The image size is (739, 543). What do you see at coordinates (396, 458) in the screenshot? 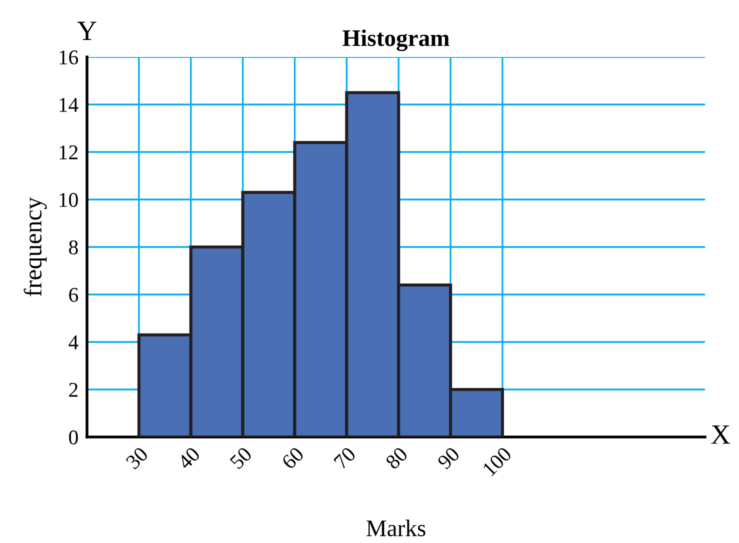
I see `x-tick-label: 80` at bounding box center [396, 458].